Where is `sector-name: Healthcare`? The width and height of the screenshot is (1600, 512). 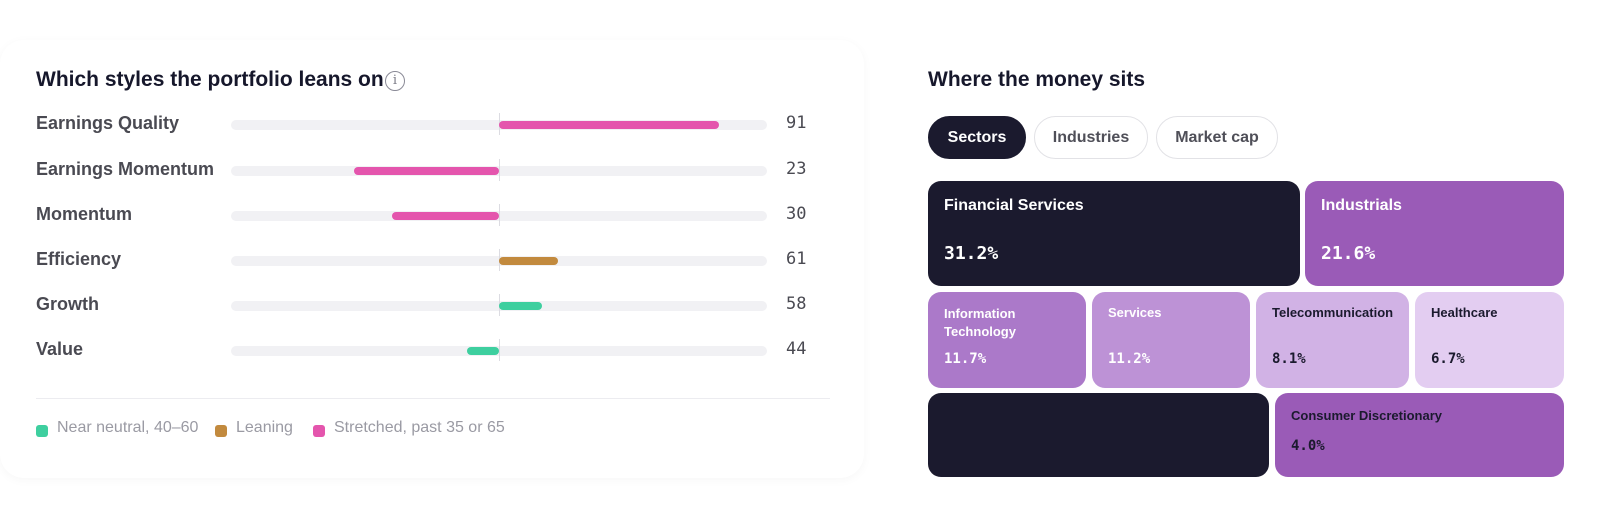
sector-name: Healthcare is located at coordinates (1464, 312).